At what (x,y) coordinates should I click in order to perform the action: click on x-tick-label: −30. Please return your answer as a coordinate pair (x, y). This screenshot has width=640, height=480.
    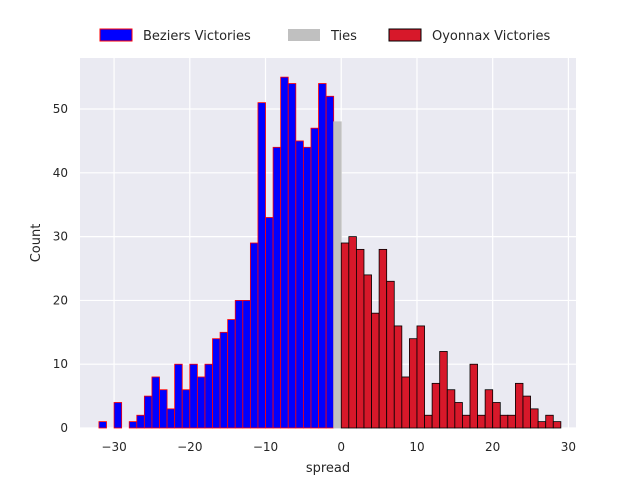
    Looking at the image, I should click on (113, 447).